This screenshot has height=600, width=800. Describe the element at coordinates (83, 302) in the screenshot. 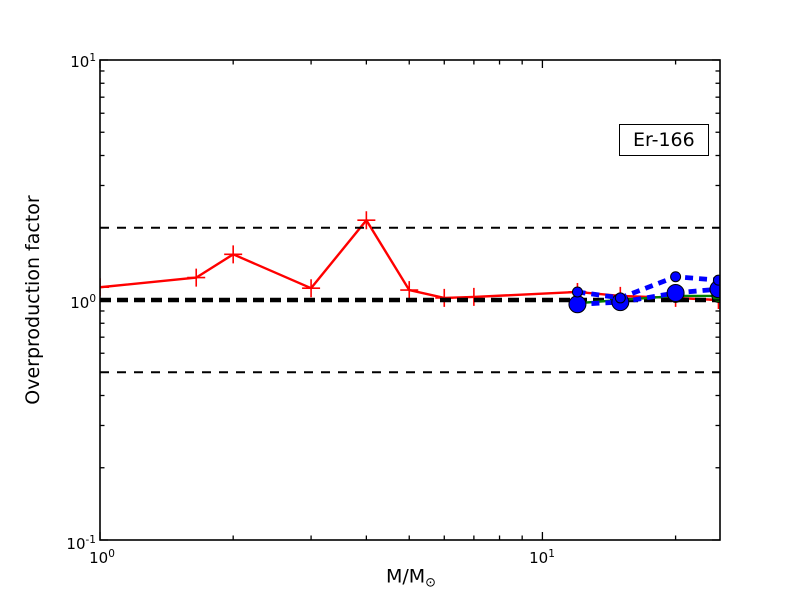

I see `y-axis-tick-label-10e0: 10⁰` at that location.